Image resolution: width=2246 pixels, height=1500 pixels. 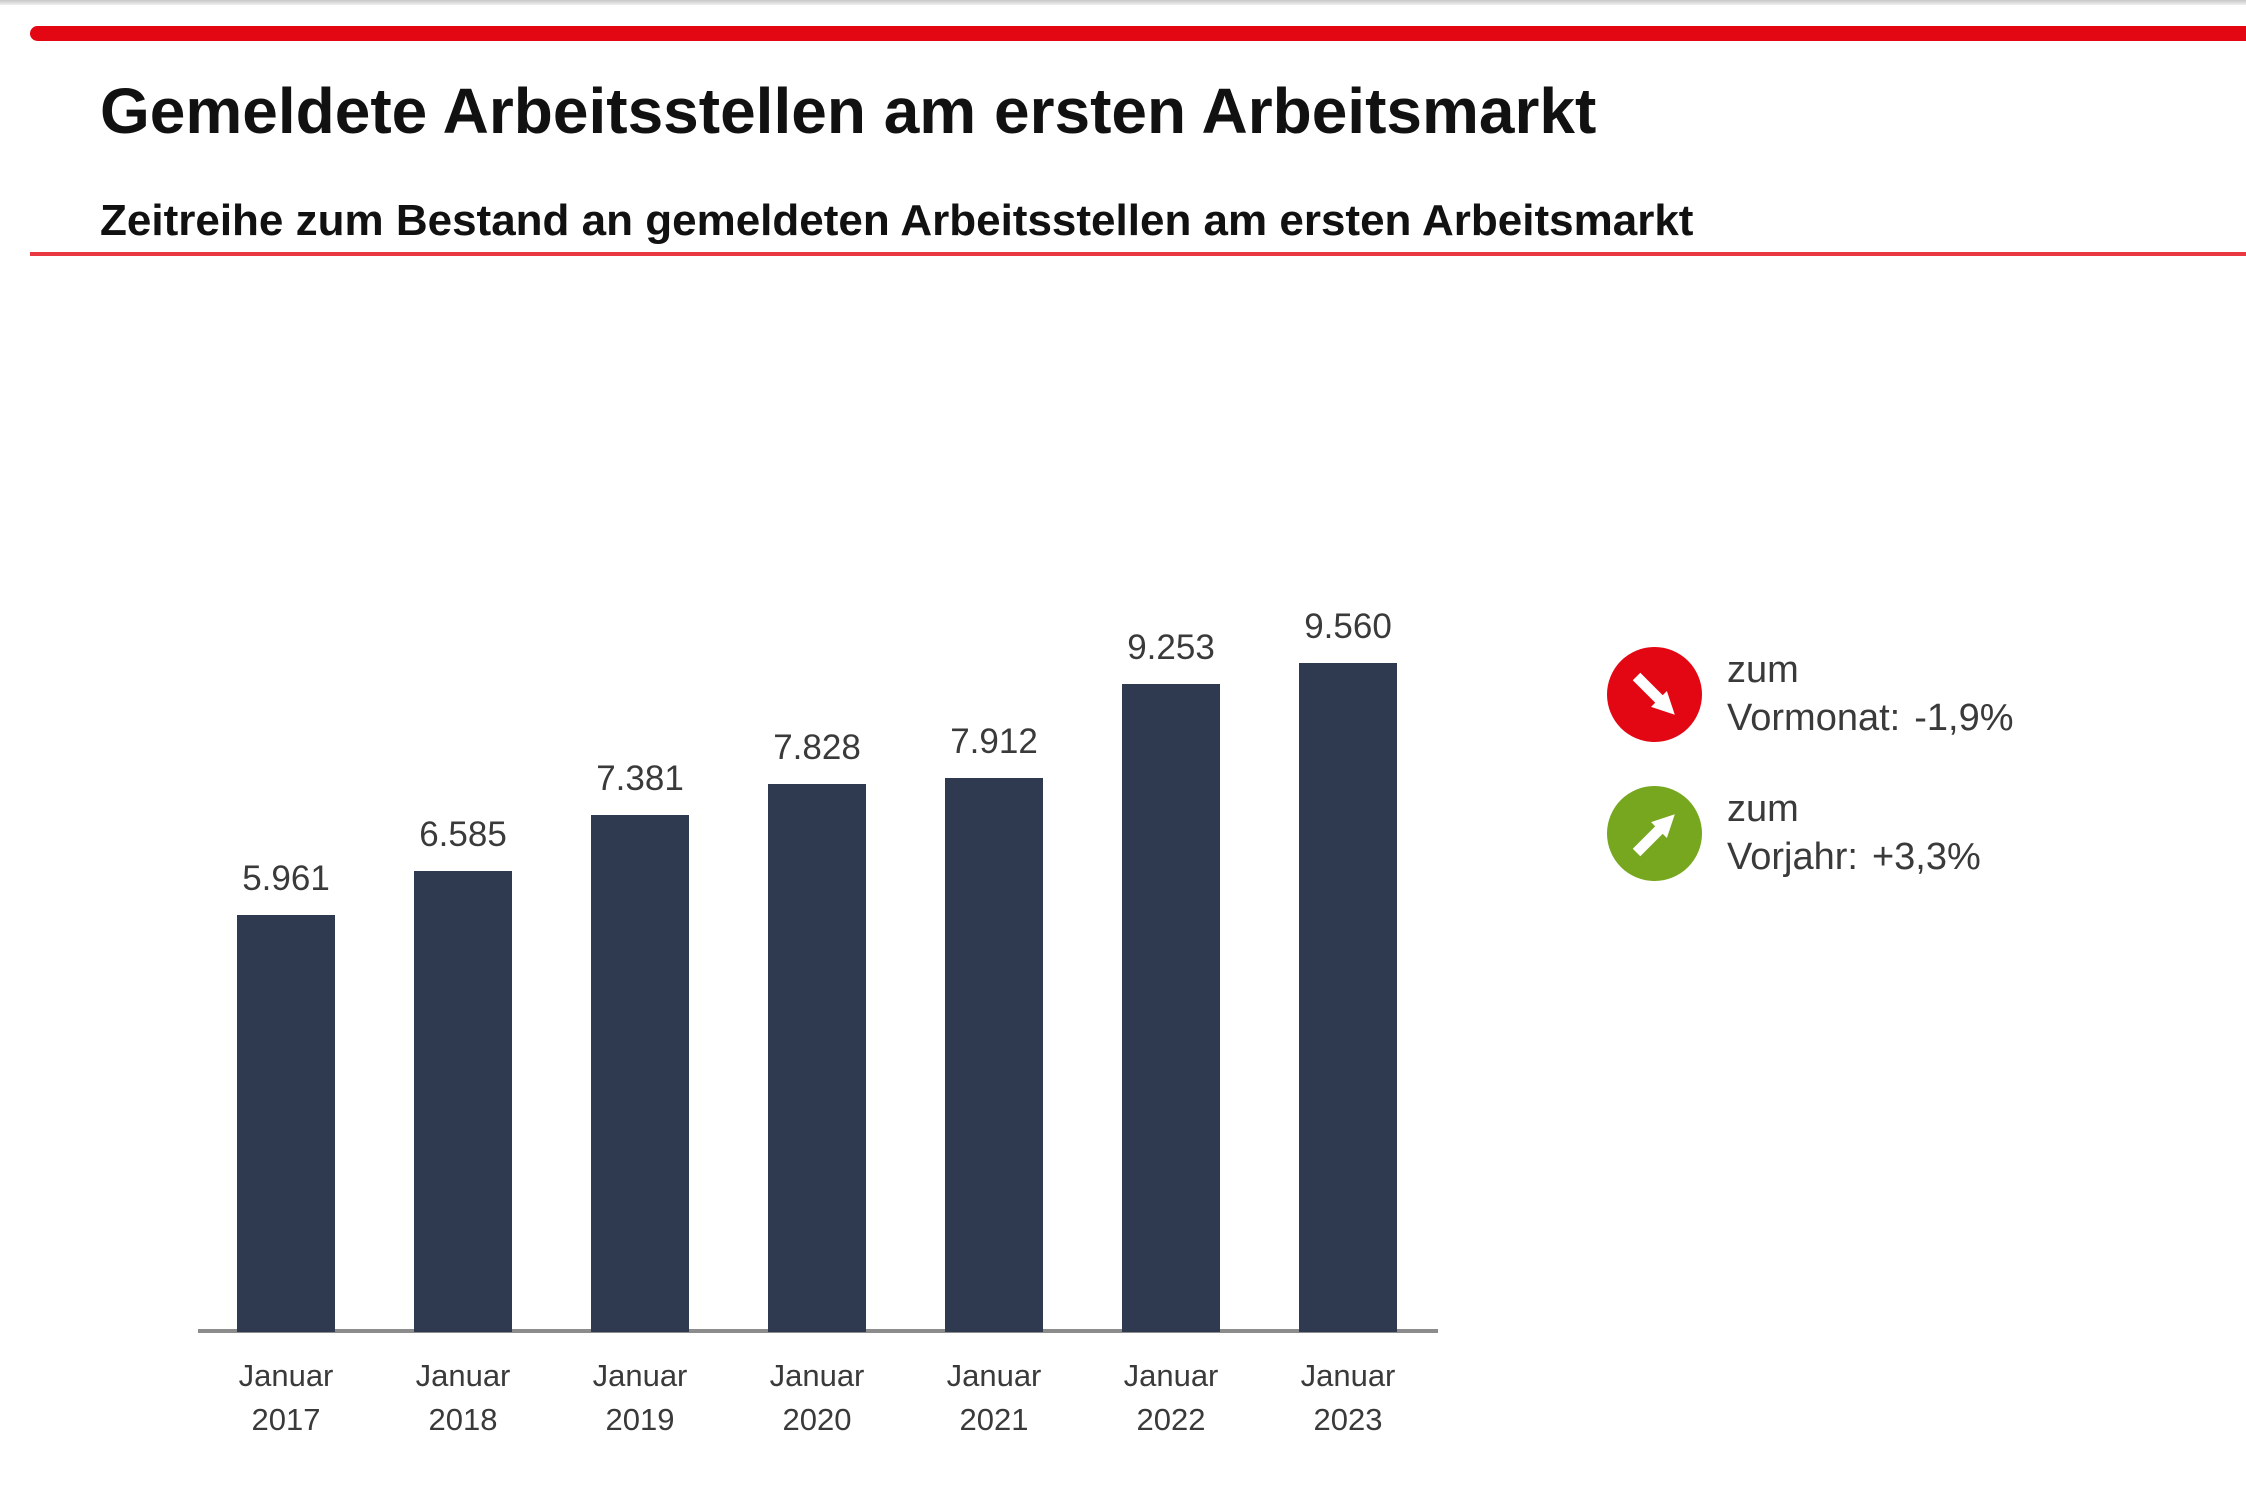 I want to click on x-axis-tick-label: Januar 2022, so click(x=1171, y=1398).